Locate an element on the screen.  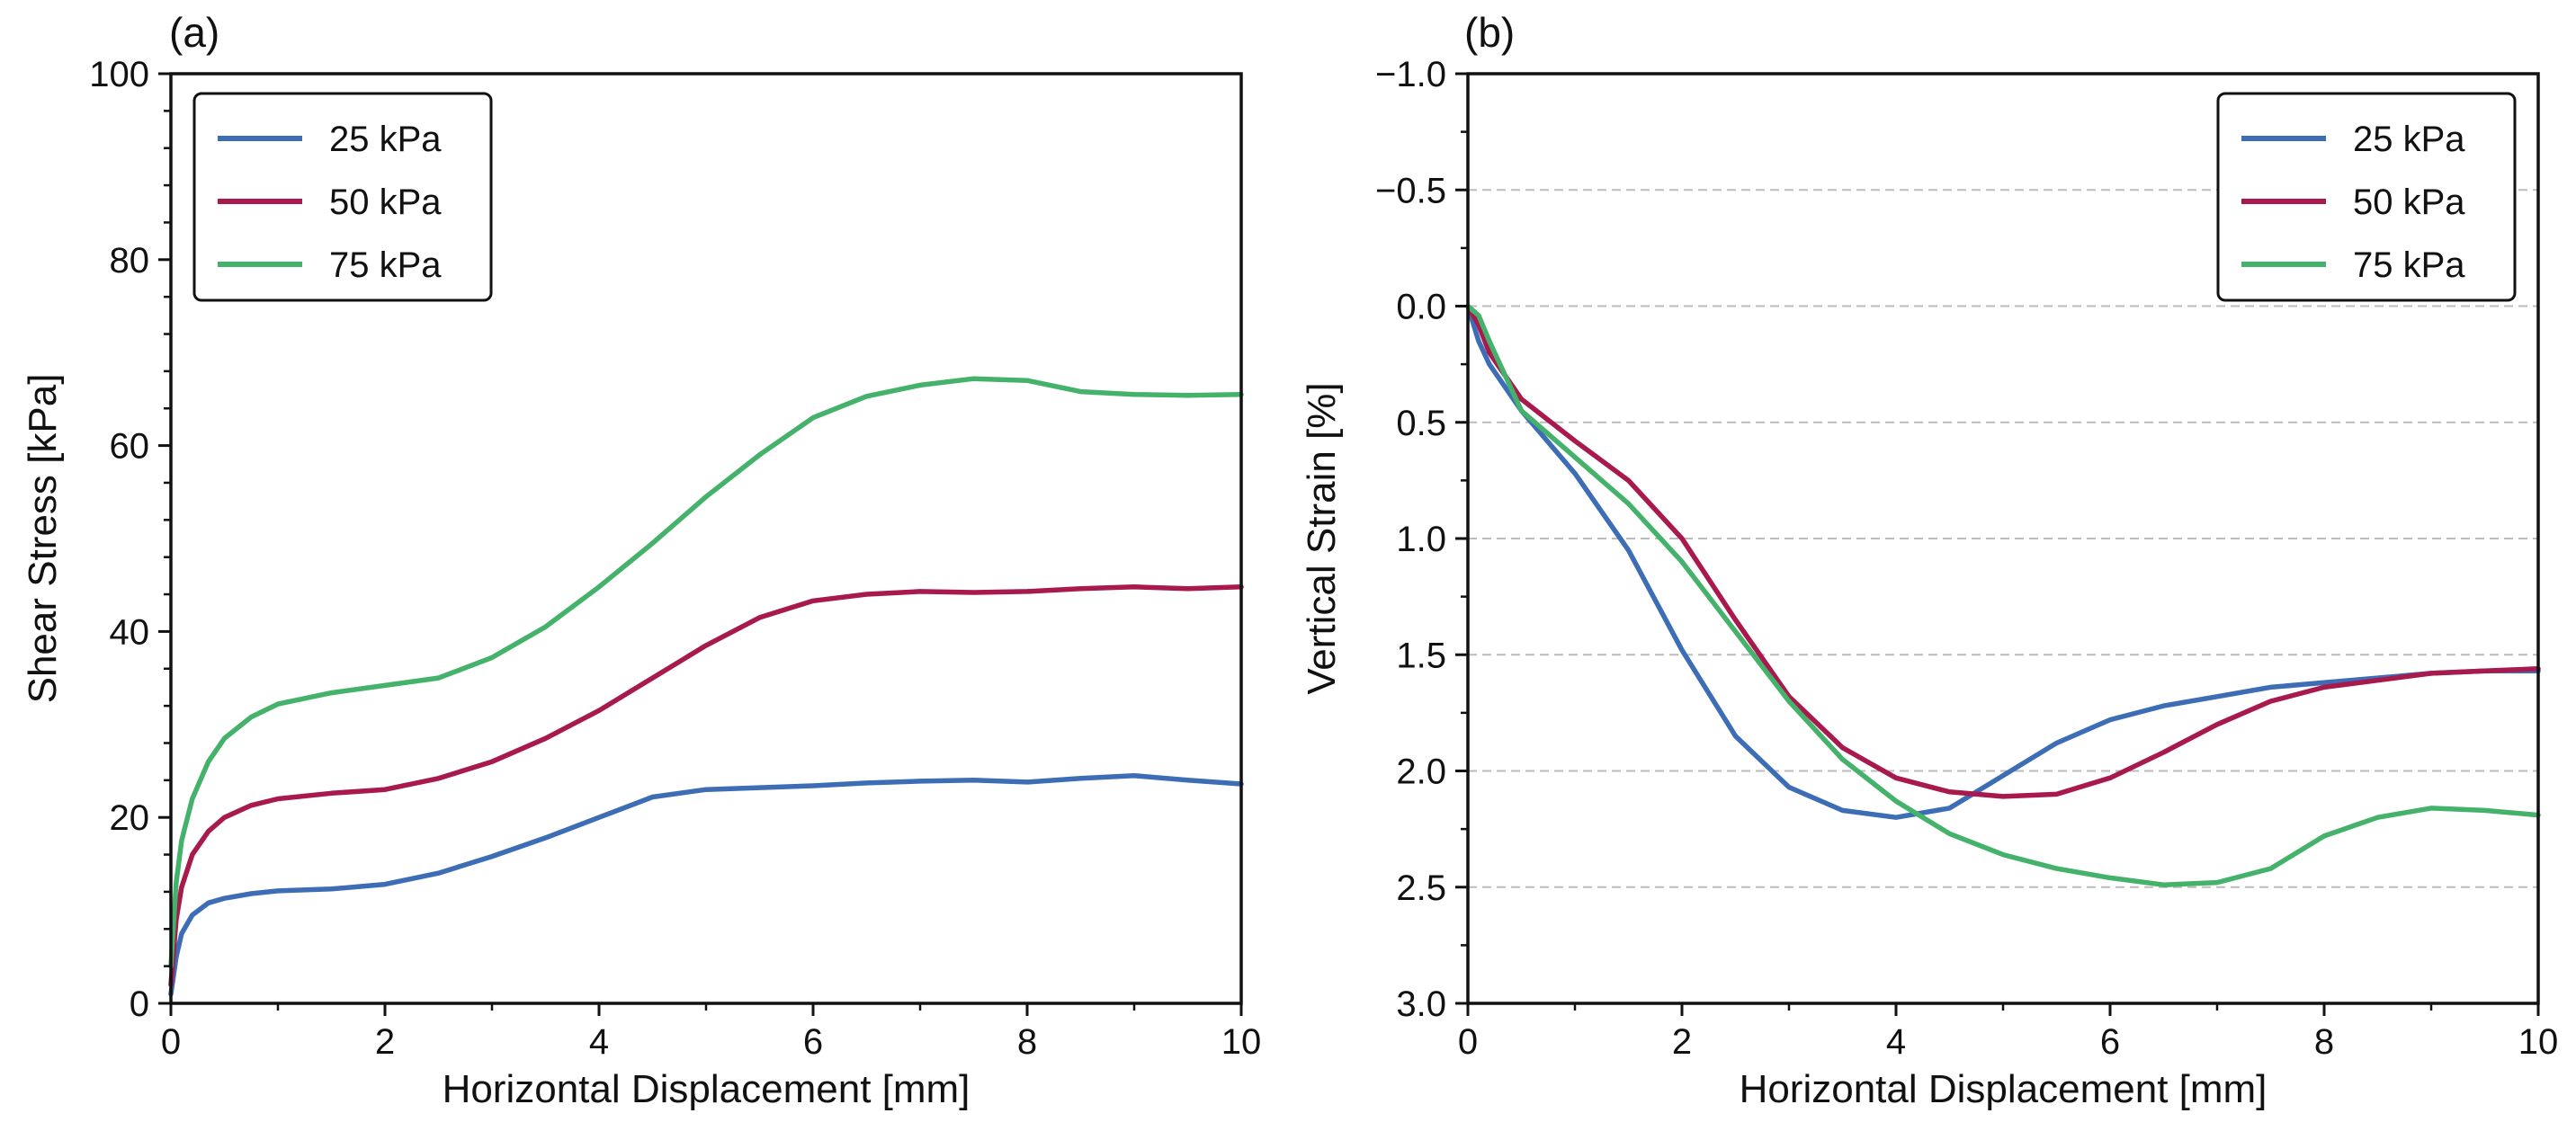
y-axis-label: Vertical Strain [%] is located at coordinates (1322, 538).